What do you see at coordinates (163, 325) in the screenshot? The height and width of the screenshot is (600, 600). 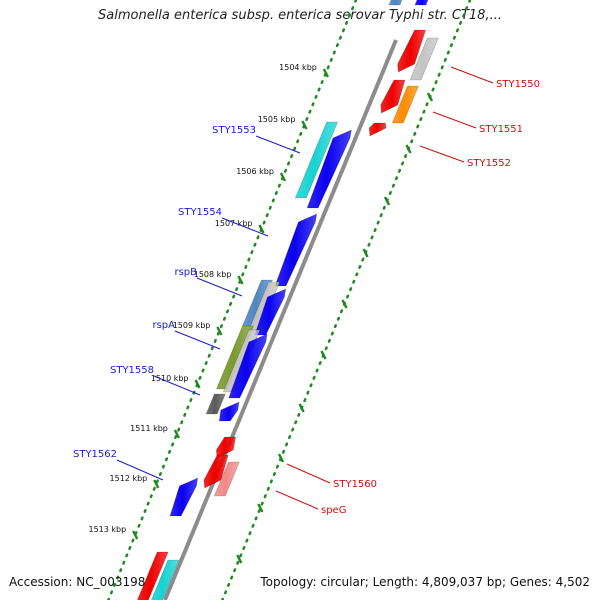 I see `gene-label-left: rspA` at bounding box center [163, 325].